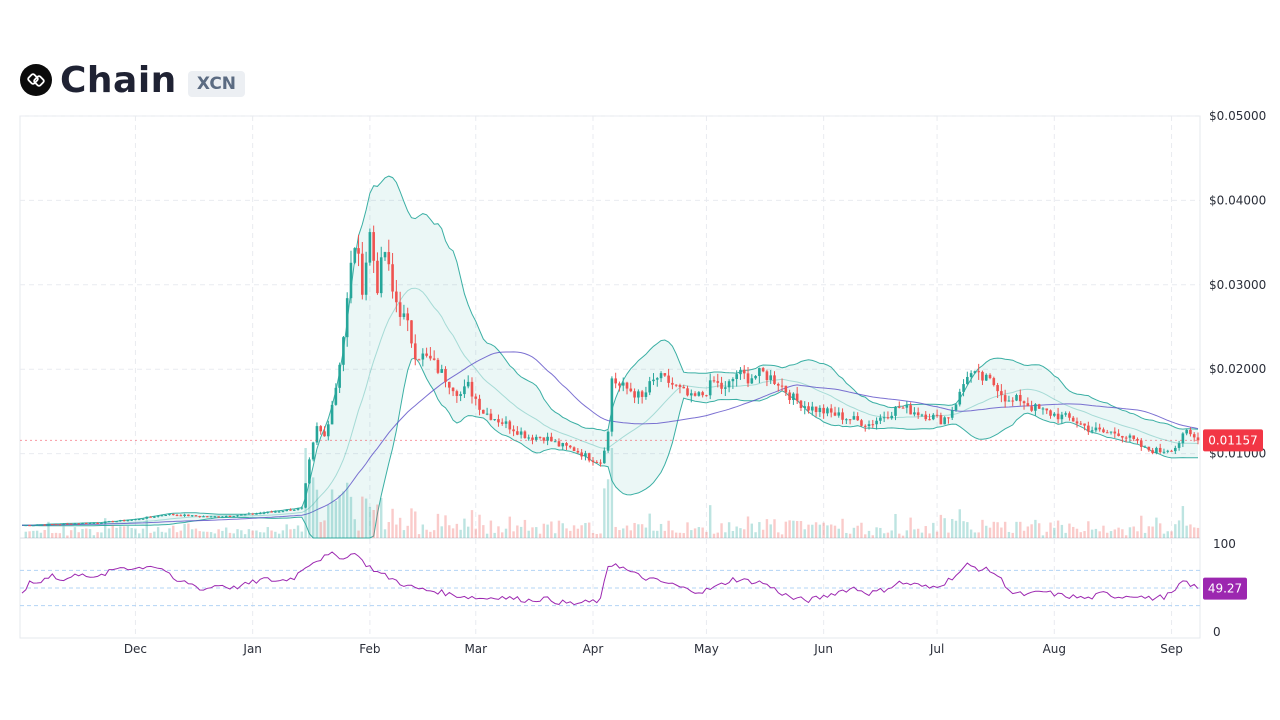 Image resolution: width=1280 pixels, height=720 pixels. I want to click on last-price-badge, so click(1233, 440).